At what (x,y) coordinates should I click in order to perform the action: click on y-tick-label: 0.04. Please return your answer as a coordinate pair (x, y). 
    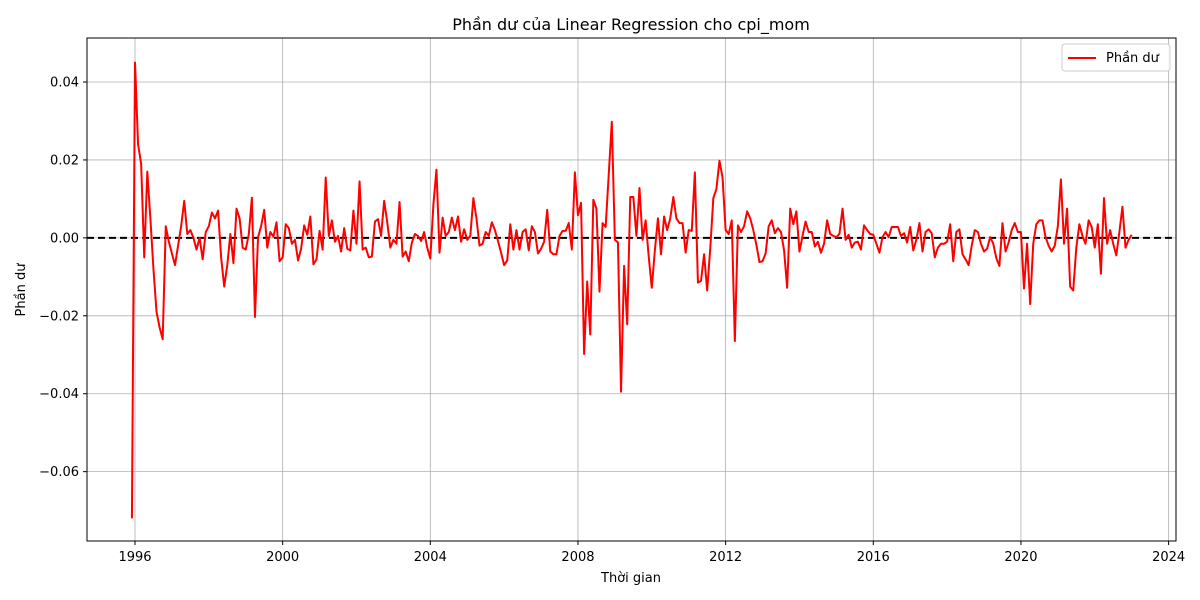
    Looking at the image, I should click on (64, 83).